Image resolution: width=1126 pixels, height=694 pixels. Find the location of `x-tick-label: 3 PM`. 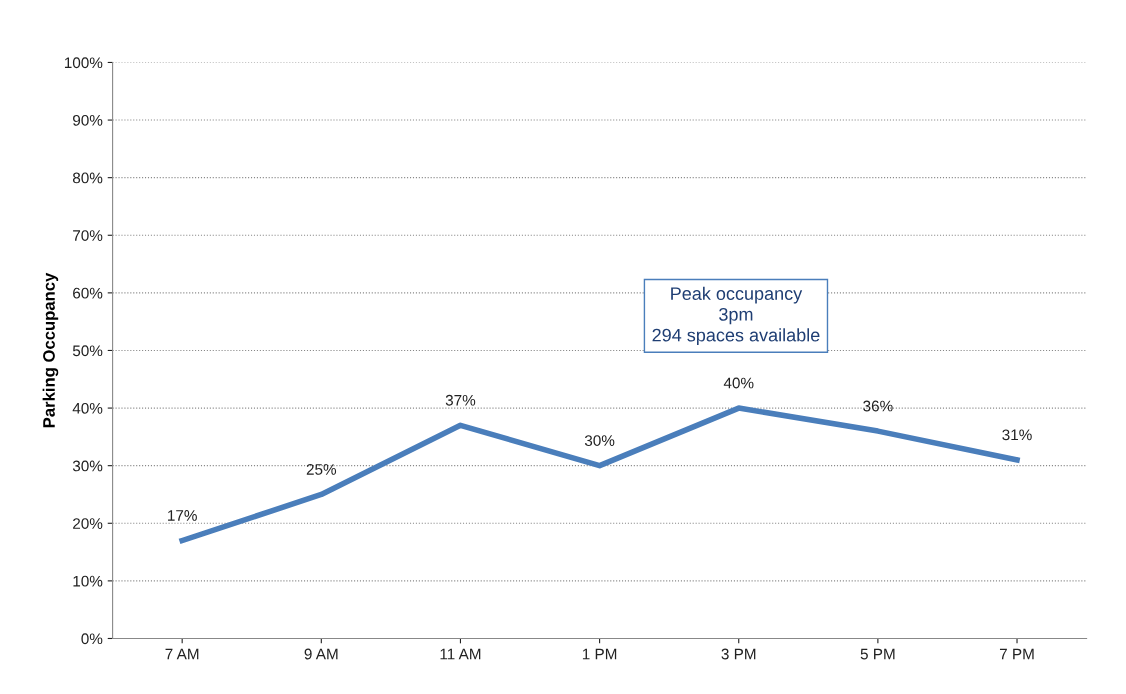

x-tick-label: 3 PM is located at coordinates (738, 654).